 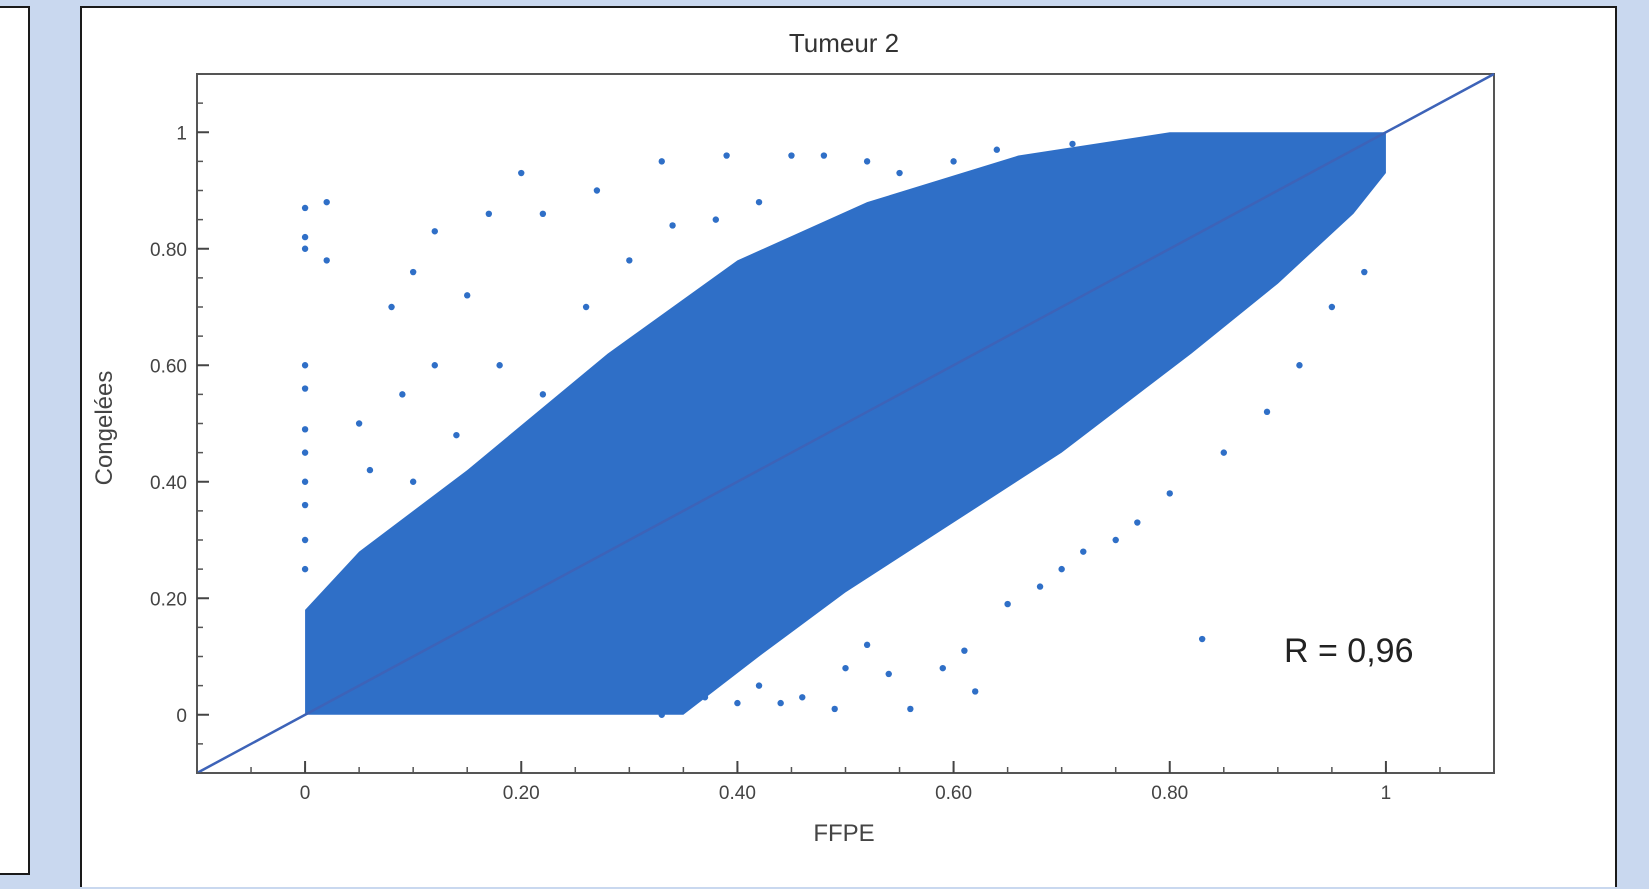 I want to click on y-tick-label: 1, so click(x=181, y=133).